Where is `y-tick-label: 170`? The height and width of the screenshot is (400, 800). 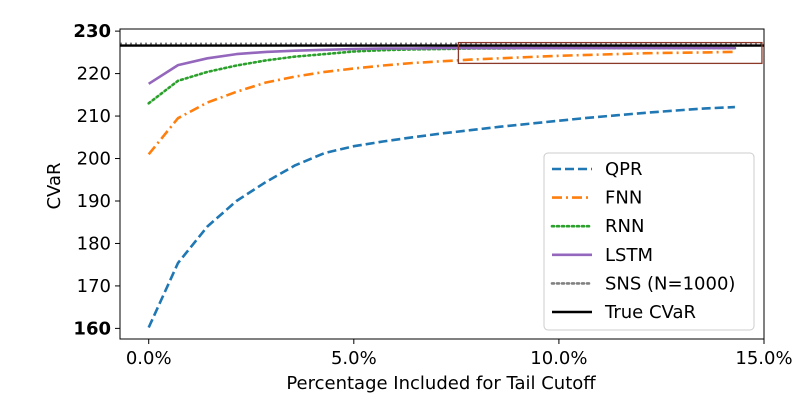 y-tick-label: 170 is located at coordinates (94, 286).